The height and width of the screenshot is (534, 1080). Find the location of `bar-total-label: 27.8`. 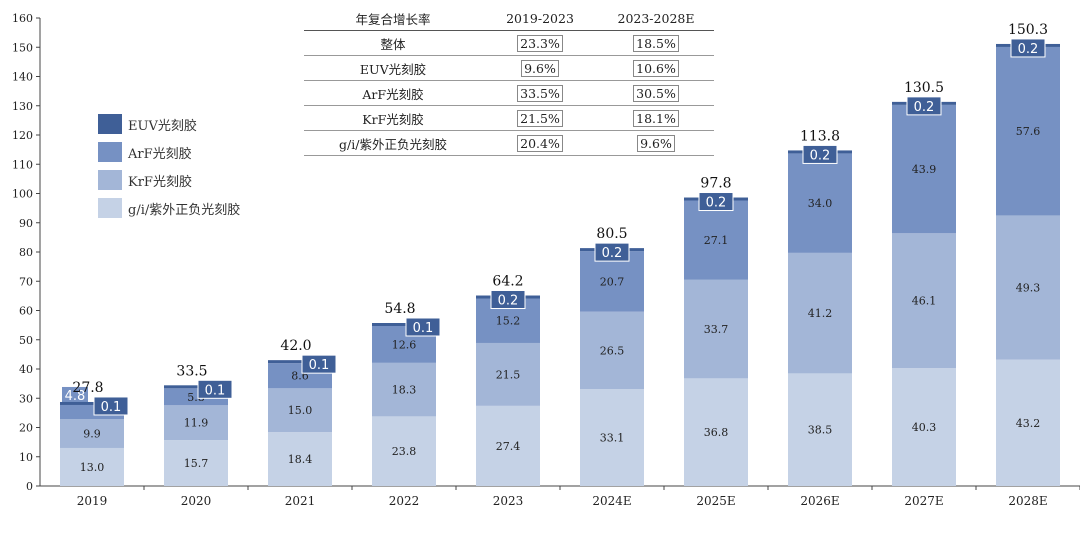

bar-total-label: 27.8 is located at coordinates (87, 388).